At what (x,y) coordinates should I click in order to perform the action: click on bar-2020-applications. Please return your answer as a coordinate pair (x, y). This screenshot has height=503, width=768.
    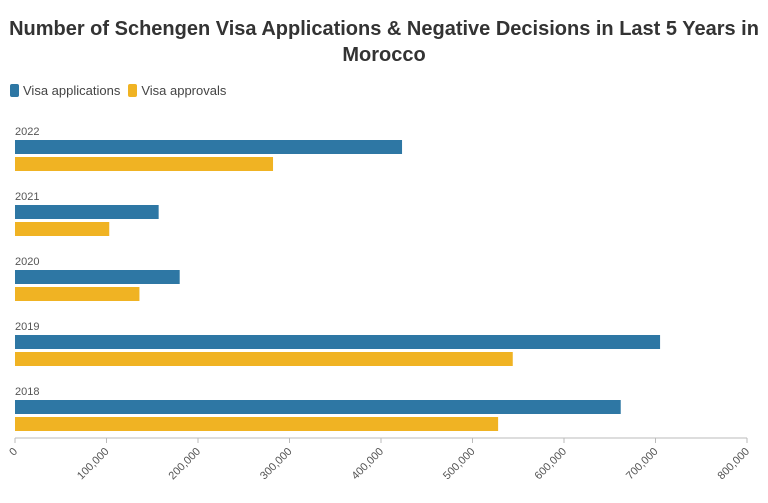
    Looking at the image, I should click on (97, 277).